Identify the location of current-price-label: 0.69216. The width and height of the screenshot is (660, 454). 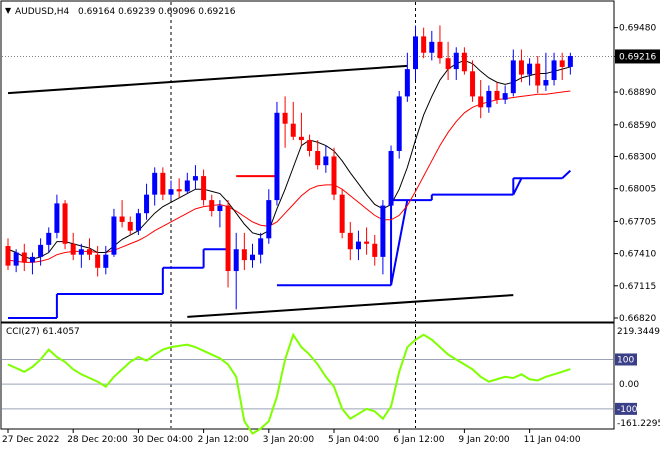
(637, 57).